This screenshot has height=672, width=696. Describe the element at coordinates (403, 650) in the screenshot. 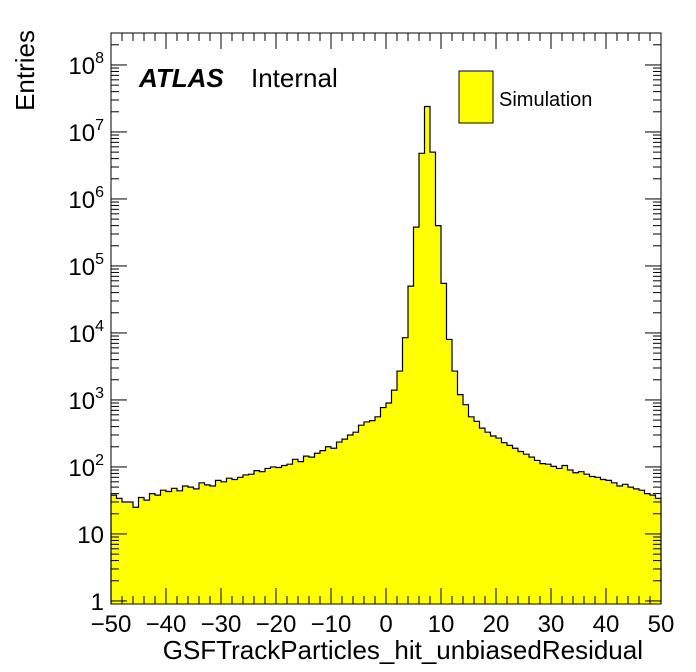

I see `x-axis-title: GSFTrackParticles_hit_unbiasedResidual` at that location.